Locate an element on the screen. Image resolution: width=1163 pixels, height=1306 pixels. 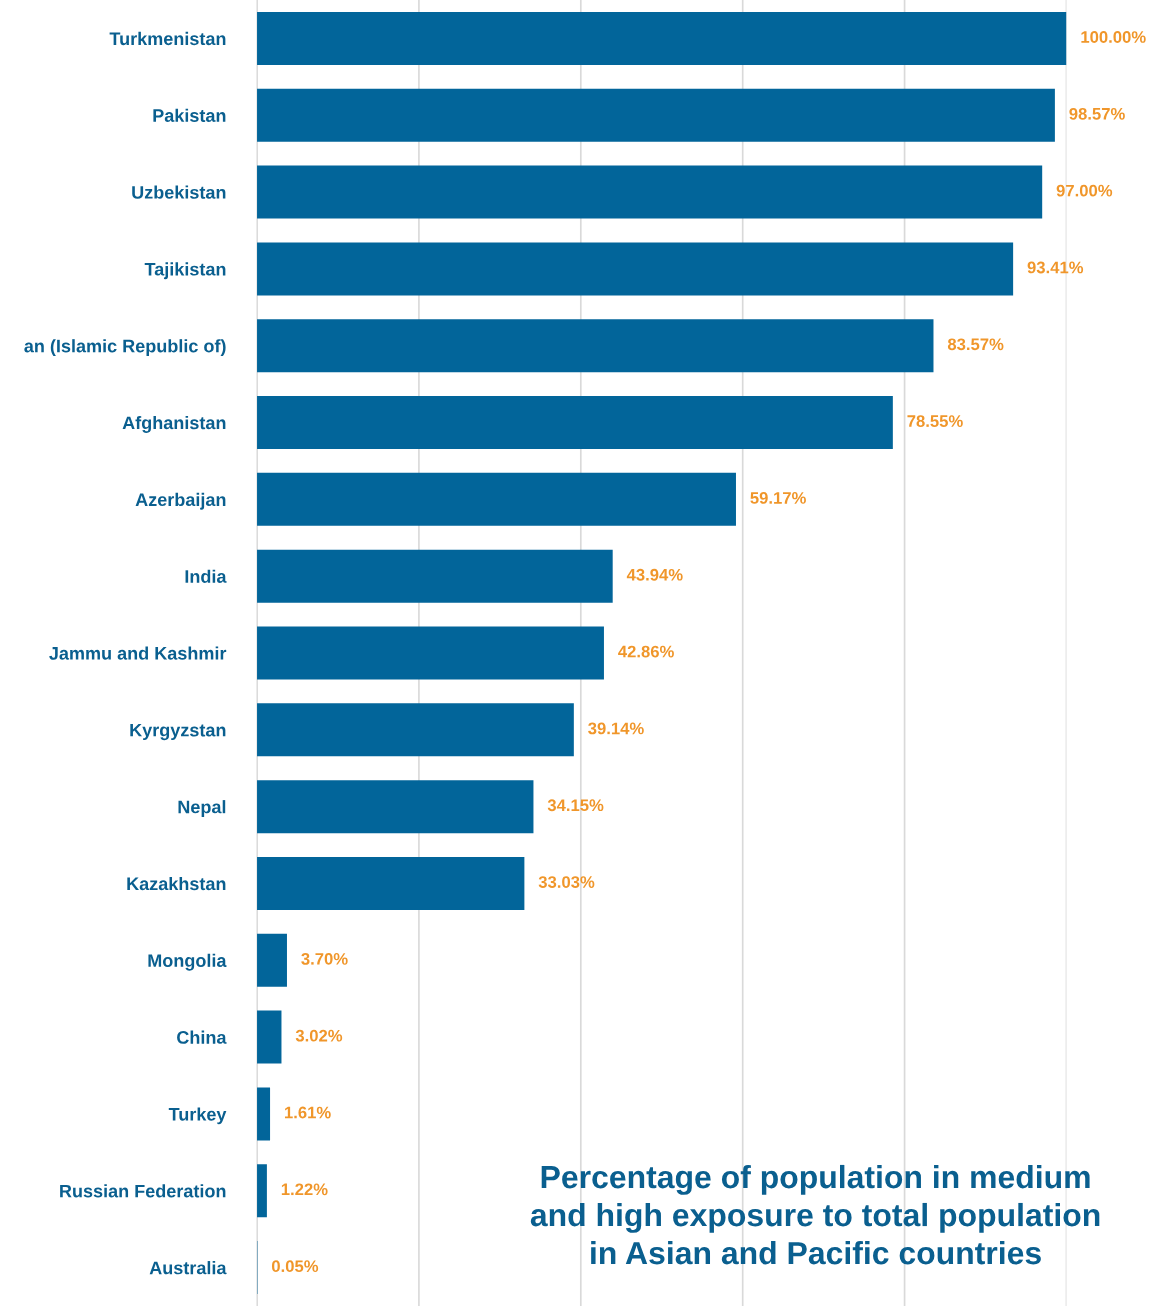
y-tick-label: Azerbaijan is located at coordinates (180, 501).